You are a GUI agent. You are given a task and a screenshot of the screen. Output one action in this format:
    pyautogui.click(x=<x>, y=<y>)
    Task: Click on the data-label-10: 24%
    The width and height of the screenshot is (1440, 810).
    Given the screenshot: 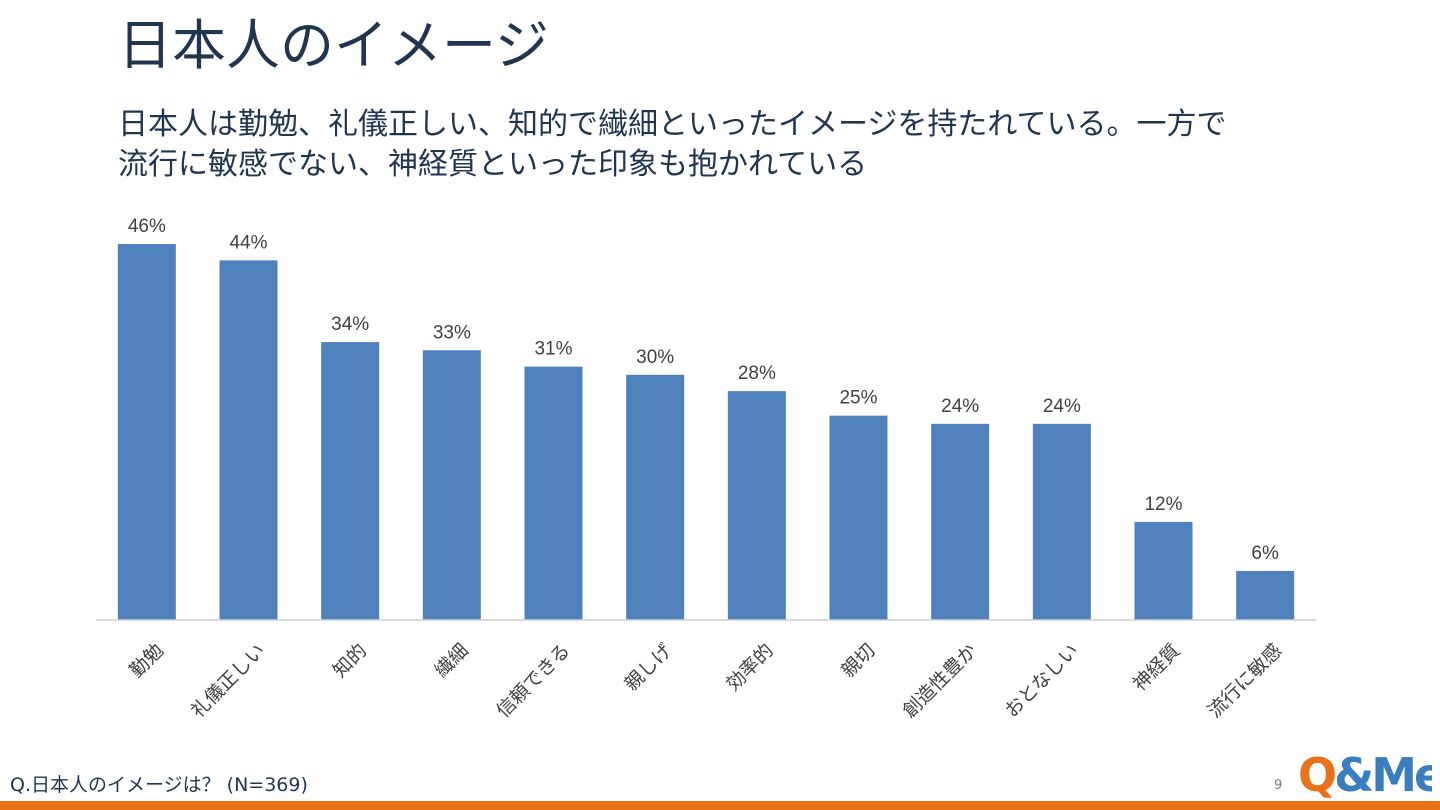 What is the action you would take?
    pyautogui.click(x=1062, y=406)
    